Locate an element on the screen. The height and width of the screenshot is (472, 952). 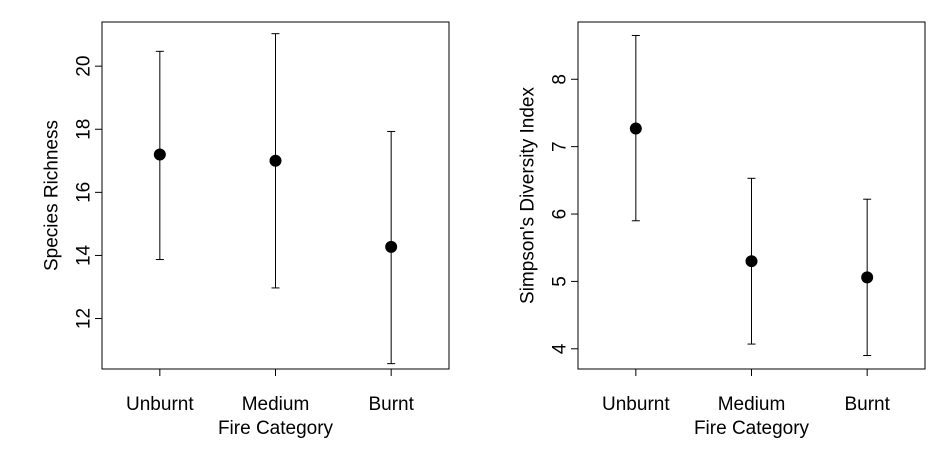
simpson-y-tick-label: 4 is located at coordinates (560, 348).